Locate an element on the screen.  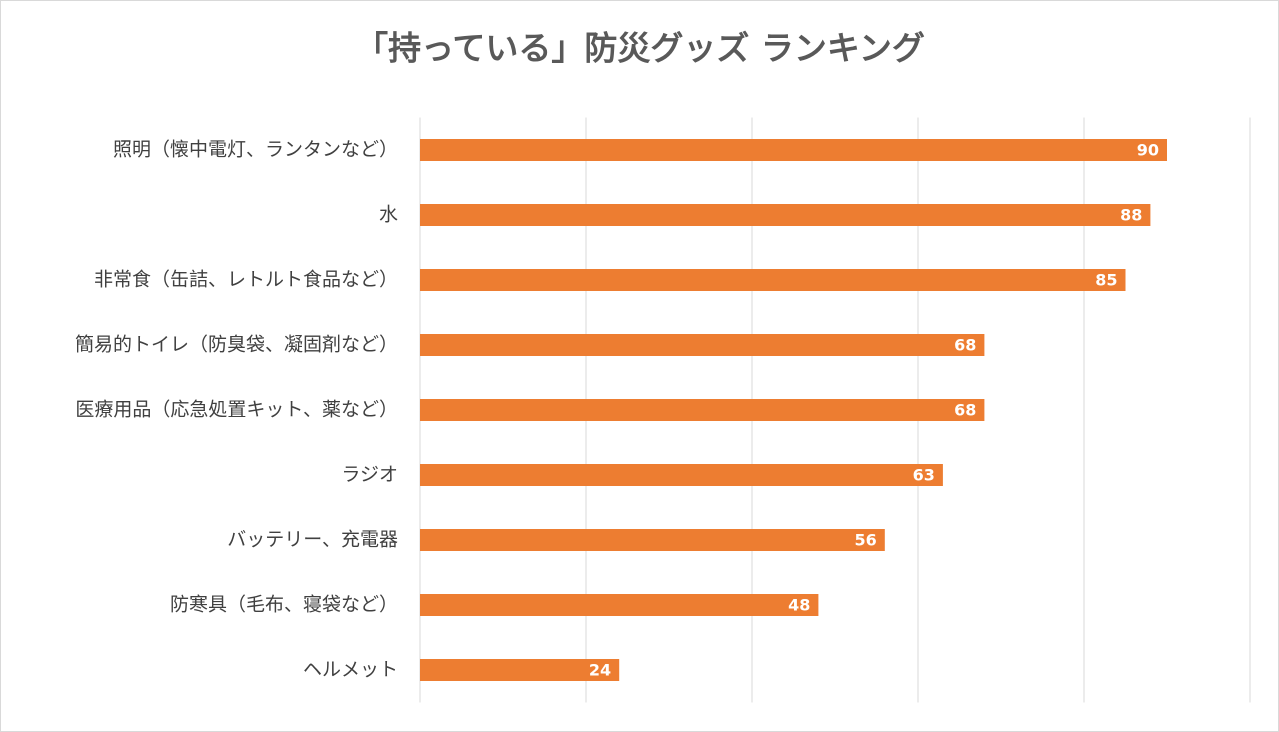
y-tick-label: 水 is located at coordinates (388, 215).